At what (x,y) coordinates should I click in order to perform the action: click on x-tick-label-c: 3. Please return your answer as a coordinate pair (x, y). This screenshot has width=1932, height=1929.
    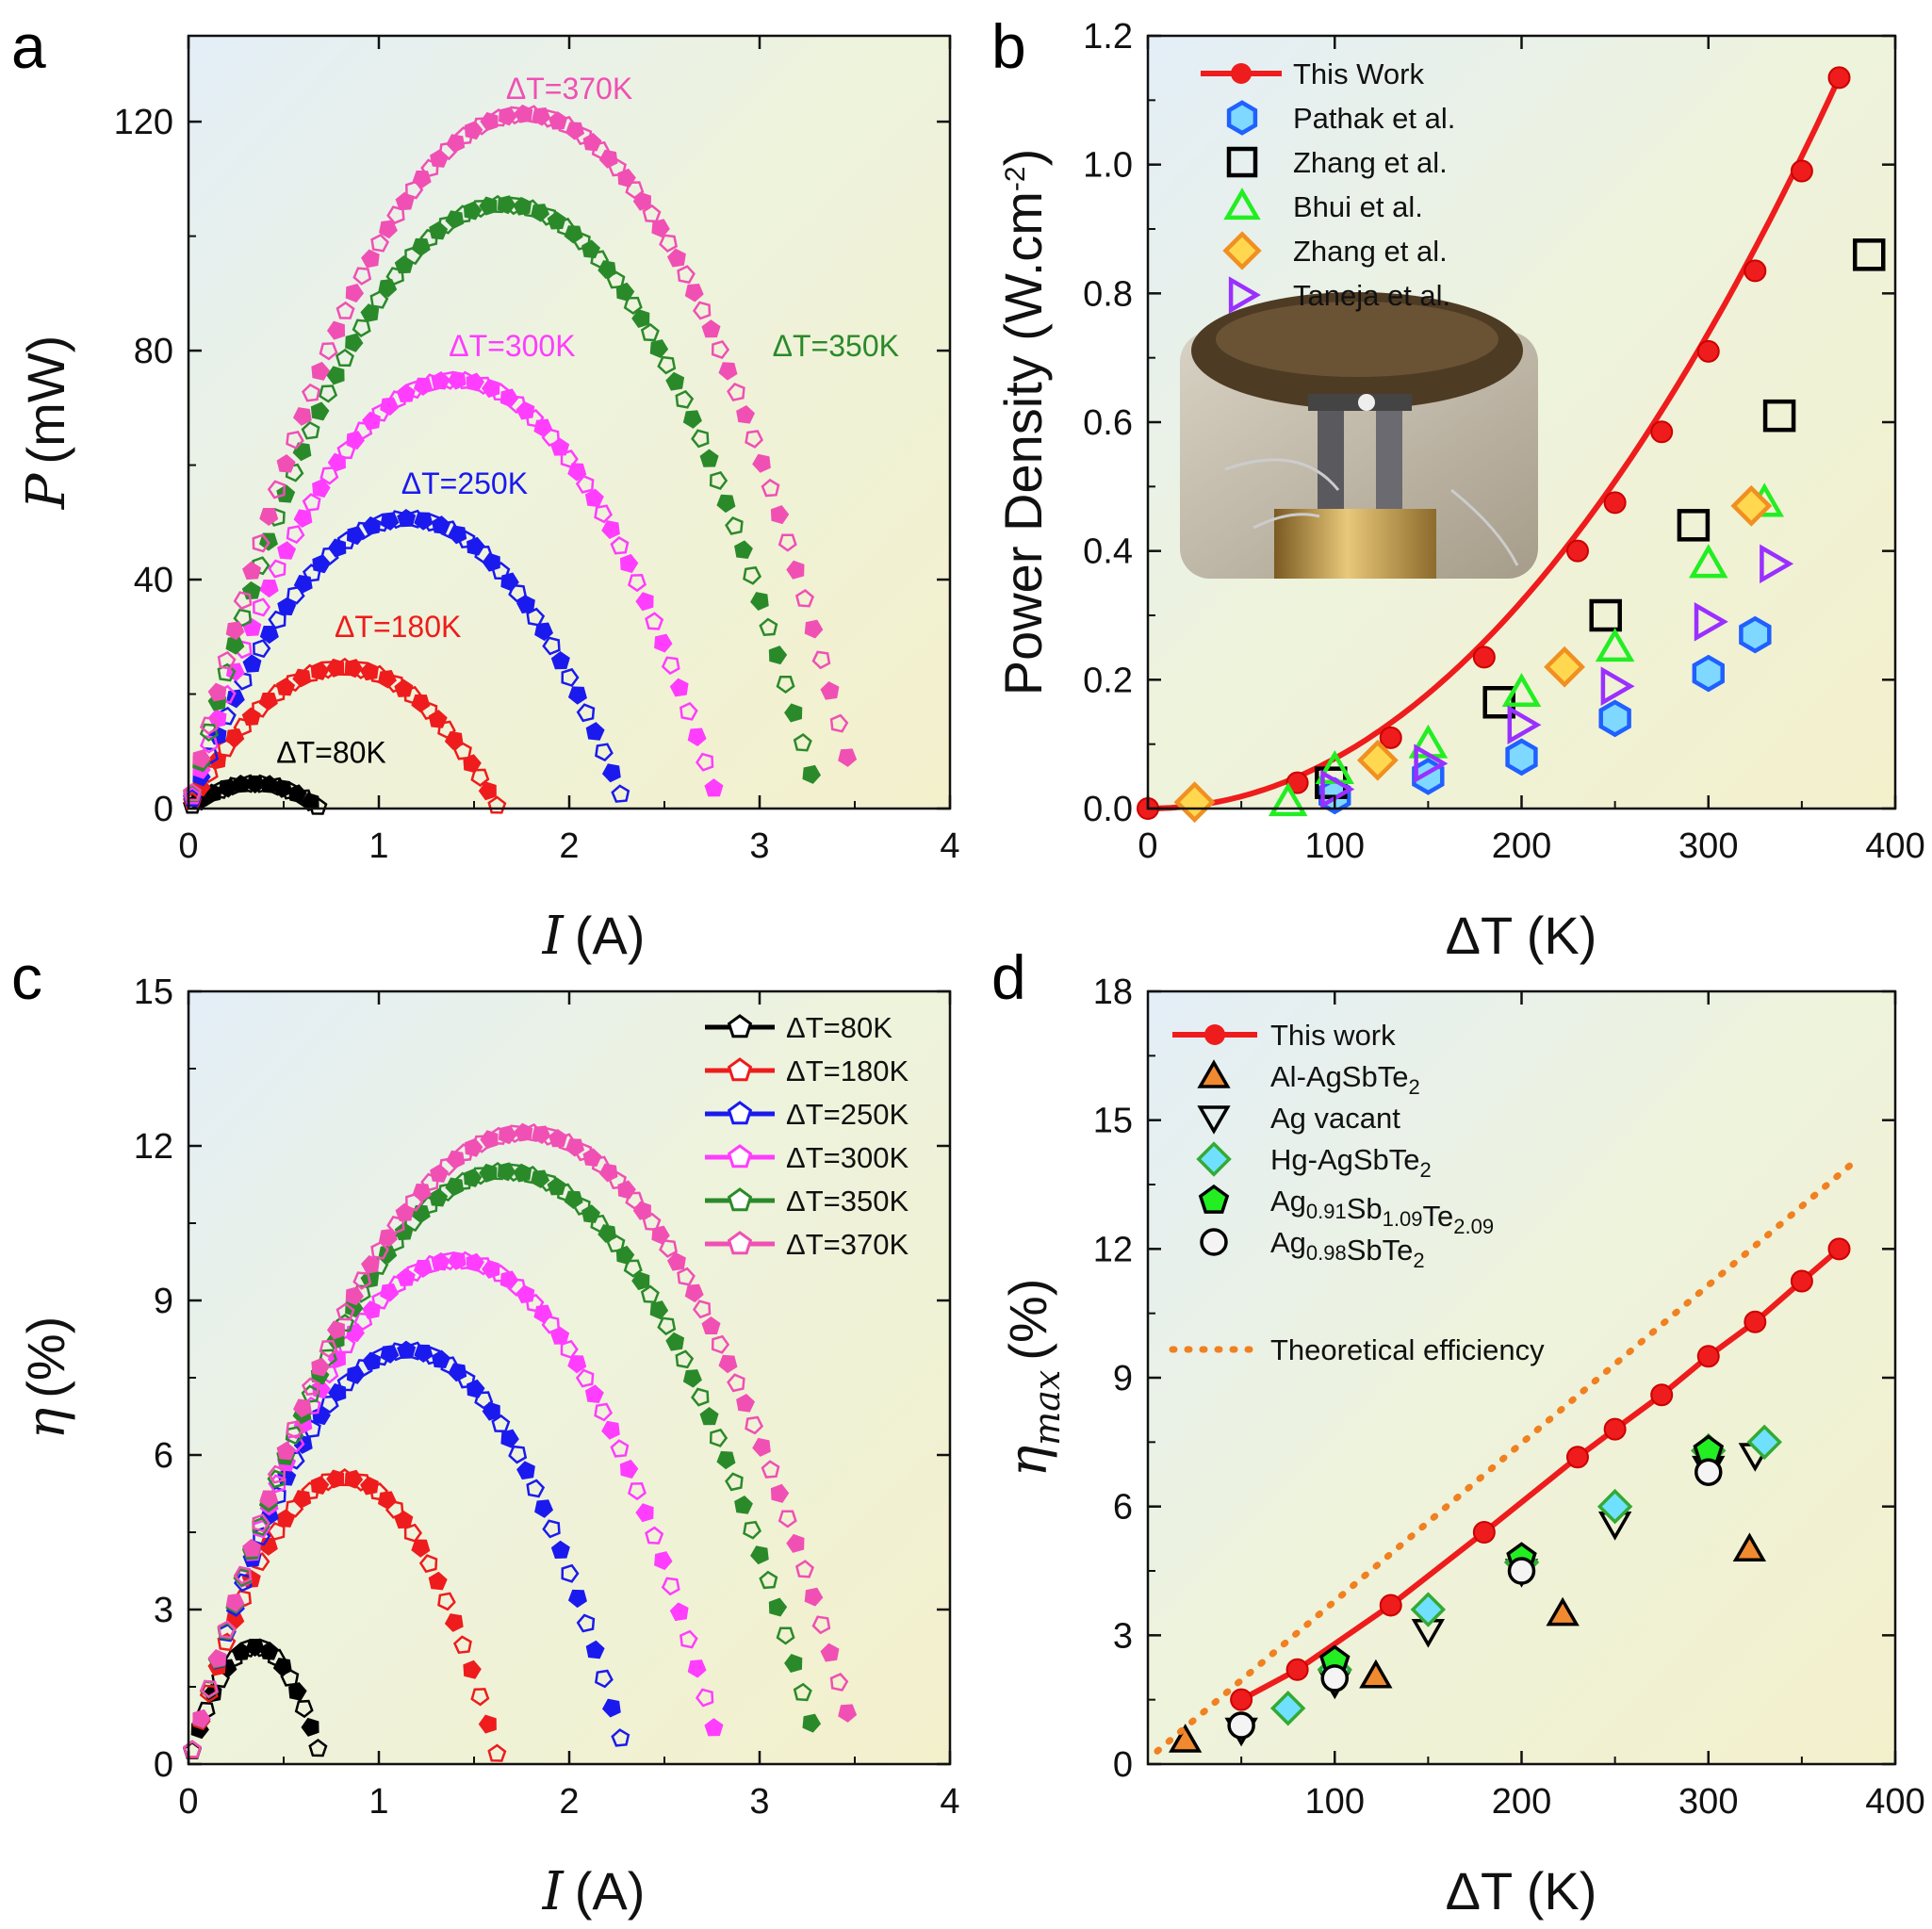
    Looking at the image, I should click on (759, 1802).